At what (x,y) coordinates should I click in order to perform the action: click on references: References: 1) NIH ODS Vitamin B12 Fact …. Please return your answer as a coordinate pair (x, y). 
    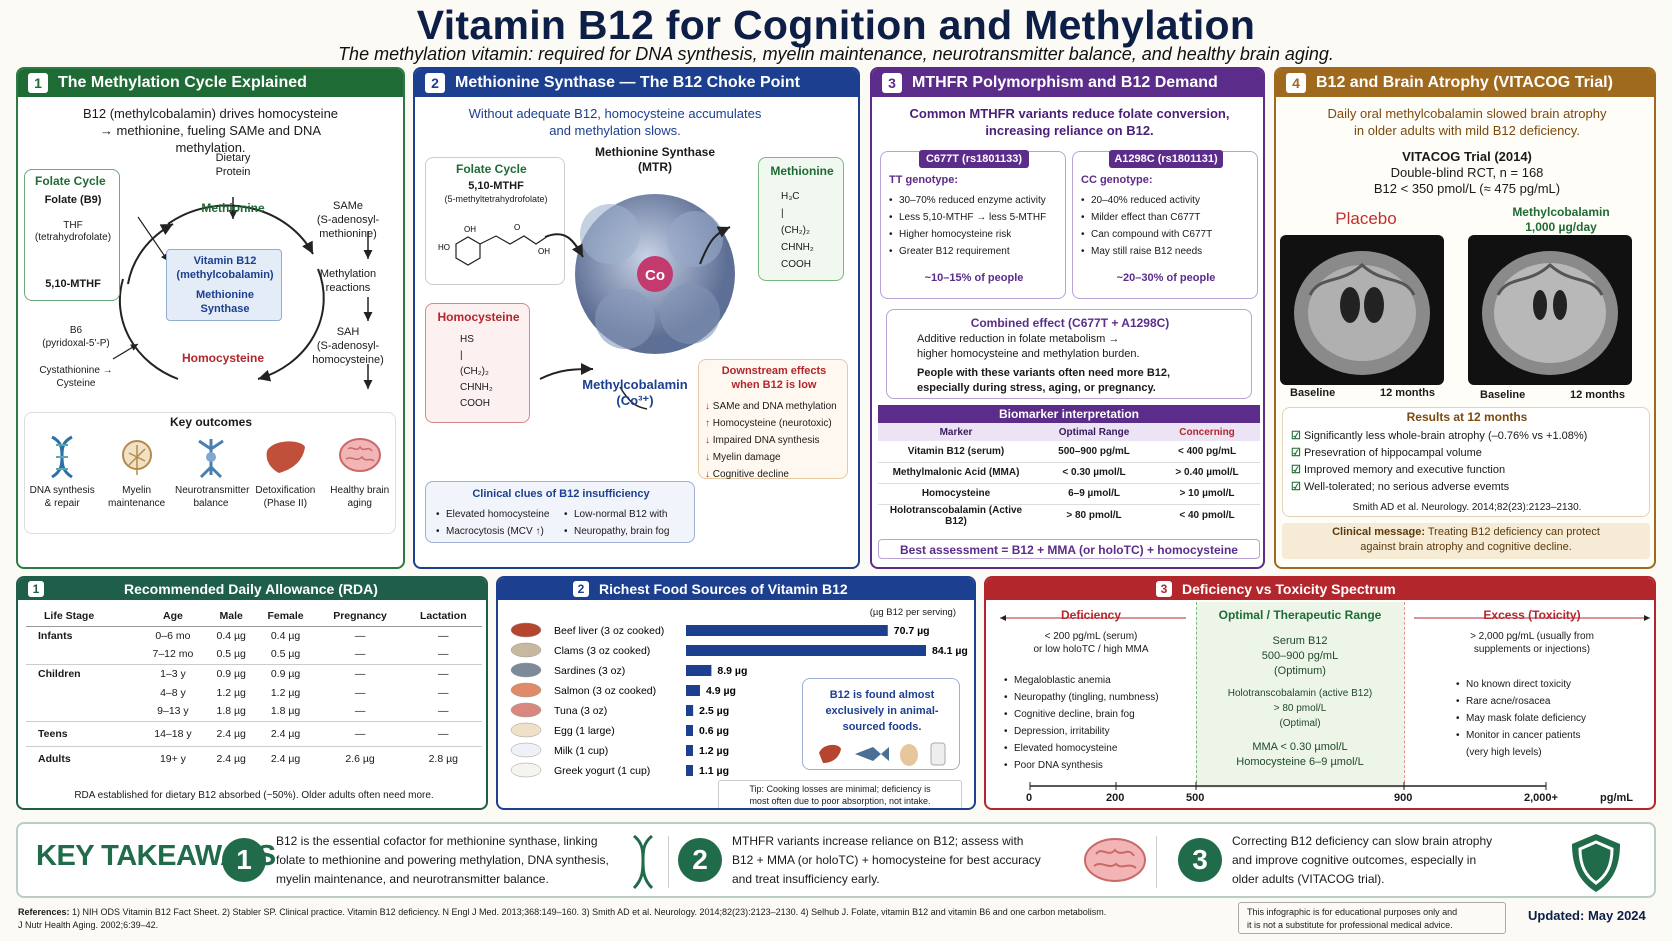
    Looking at the image, I should click on (598, 919).